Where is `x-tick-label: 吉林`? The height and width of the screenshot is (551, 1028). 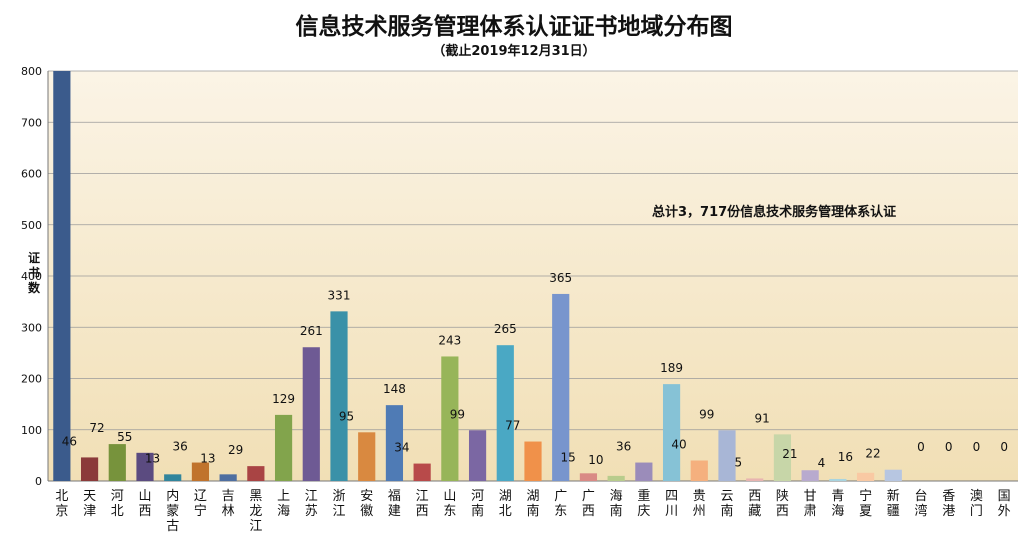 x-tick-label: 吉林 is located at coordinates (228, 504).